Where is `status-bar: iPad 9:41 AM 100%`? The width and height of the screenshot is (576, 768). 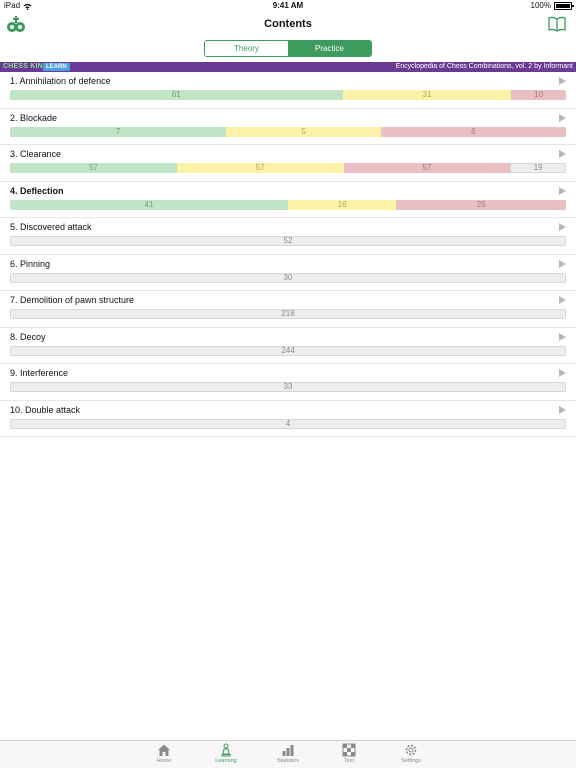
status-bar: iPad 9:41 AM 100% is located at coordinates (288, 6).